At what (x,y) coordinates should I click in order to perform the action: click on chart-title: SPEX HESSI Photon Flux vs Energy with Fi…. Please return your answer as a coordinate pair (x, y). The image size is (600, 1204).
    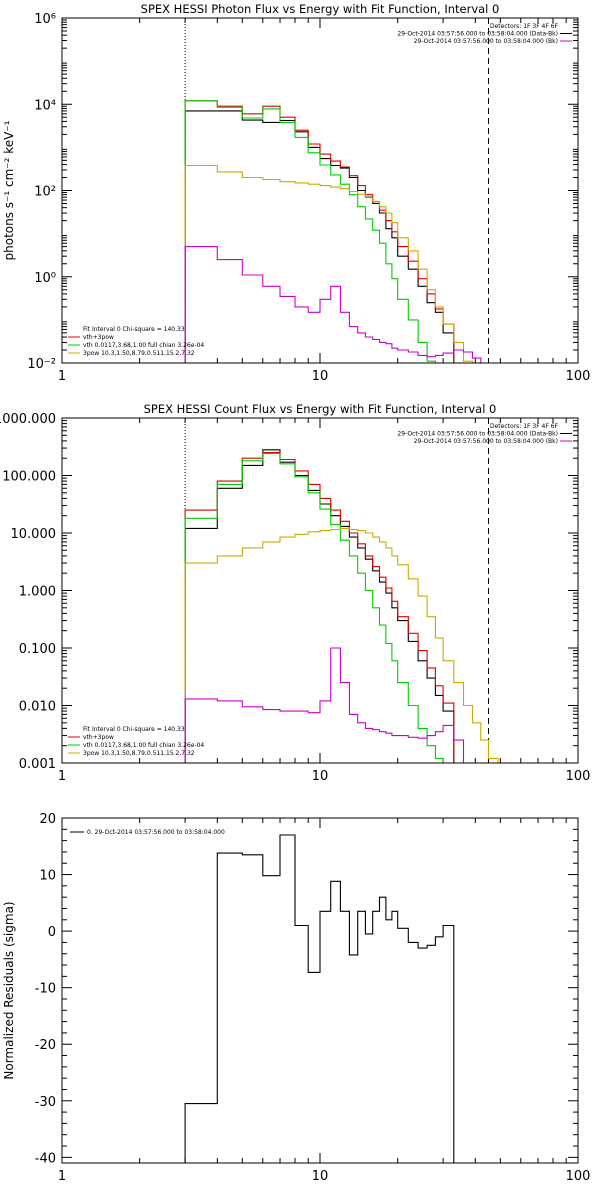
    Looking at the image, I should click on (320, 9).